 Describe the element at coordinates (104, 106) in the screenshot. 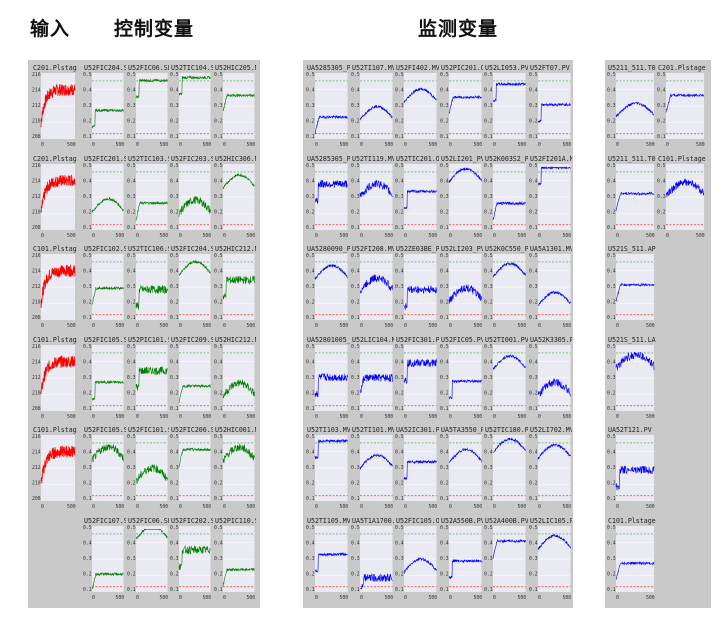

I see `subplot-svg: U52FIC204.SP0.5 0.4 0.3 0.2 0.10 500` at that location.